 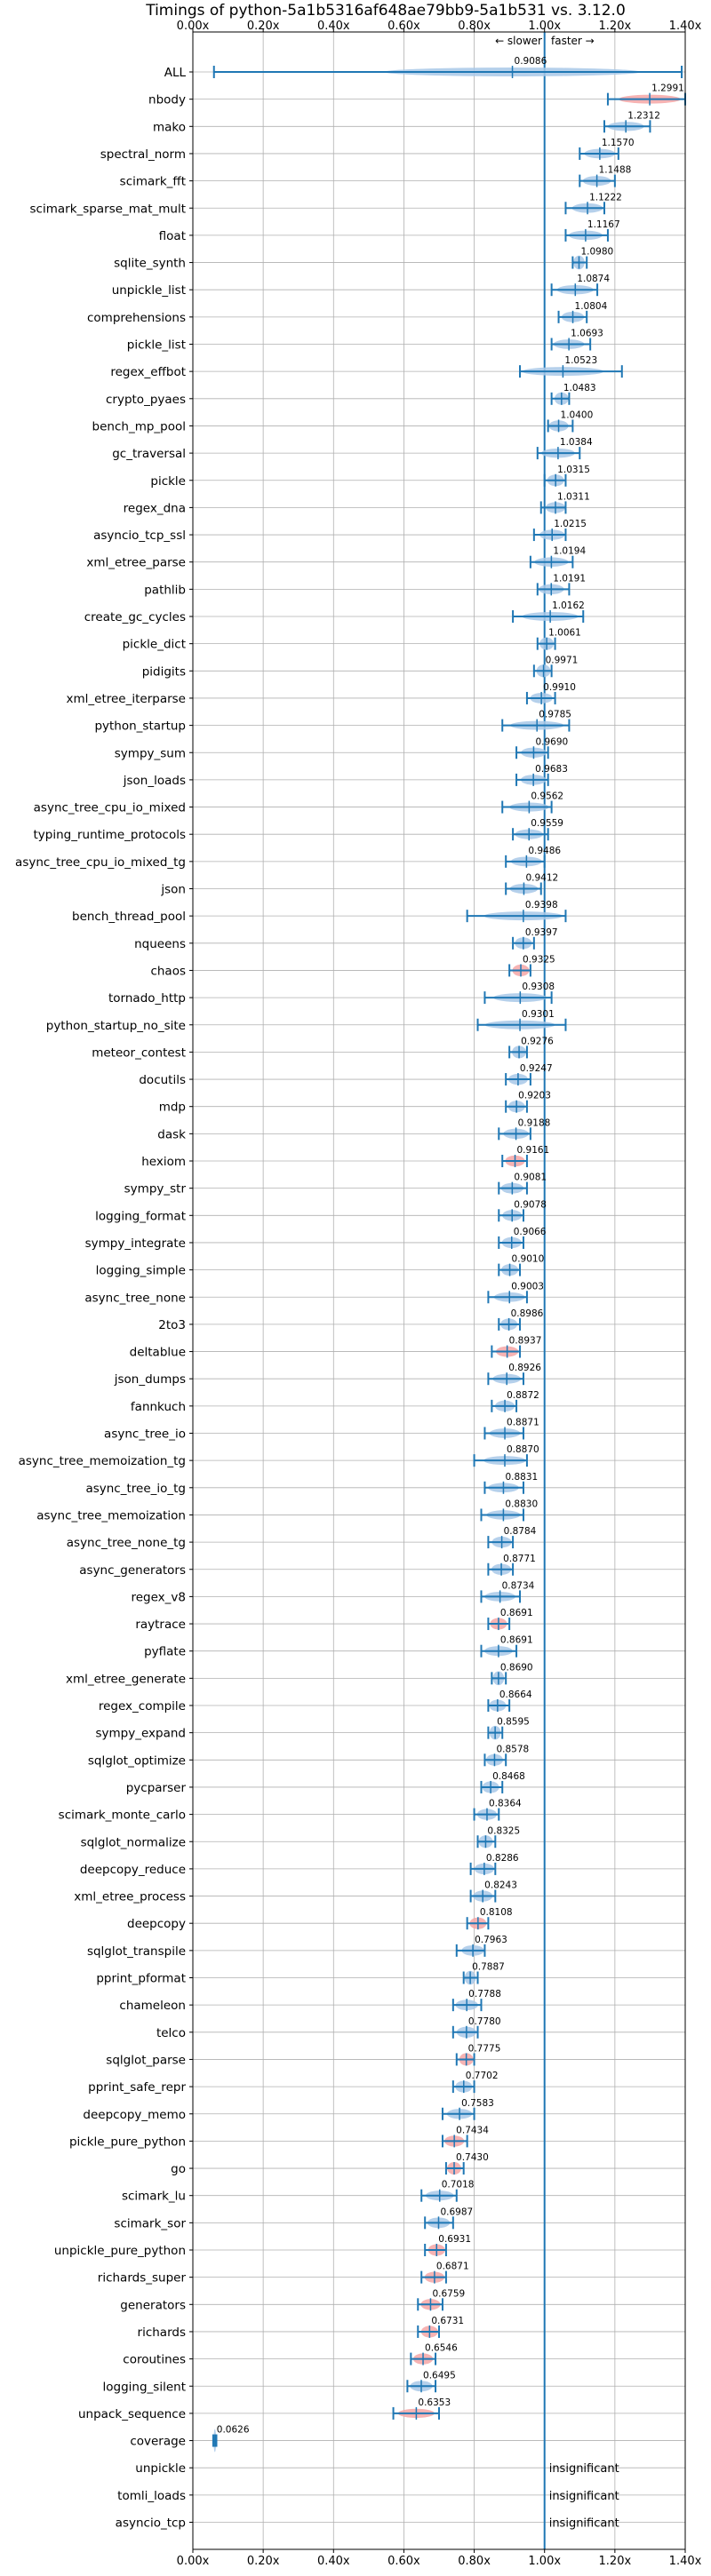 What do you see at coordinates (403, 2561) in the screenshot?
I see `x-tick-label-bottom: 0.60x` at bounding box center [403, 2561].